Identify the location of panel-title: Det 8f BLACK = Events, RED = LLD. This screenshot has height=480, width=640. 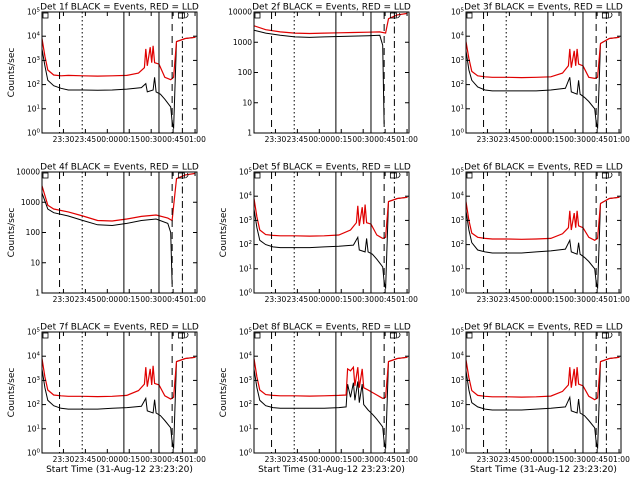
(331, 328).